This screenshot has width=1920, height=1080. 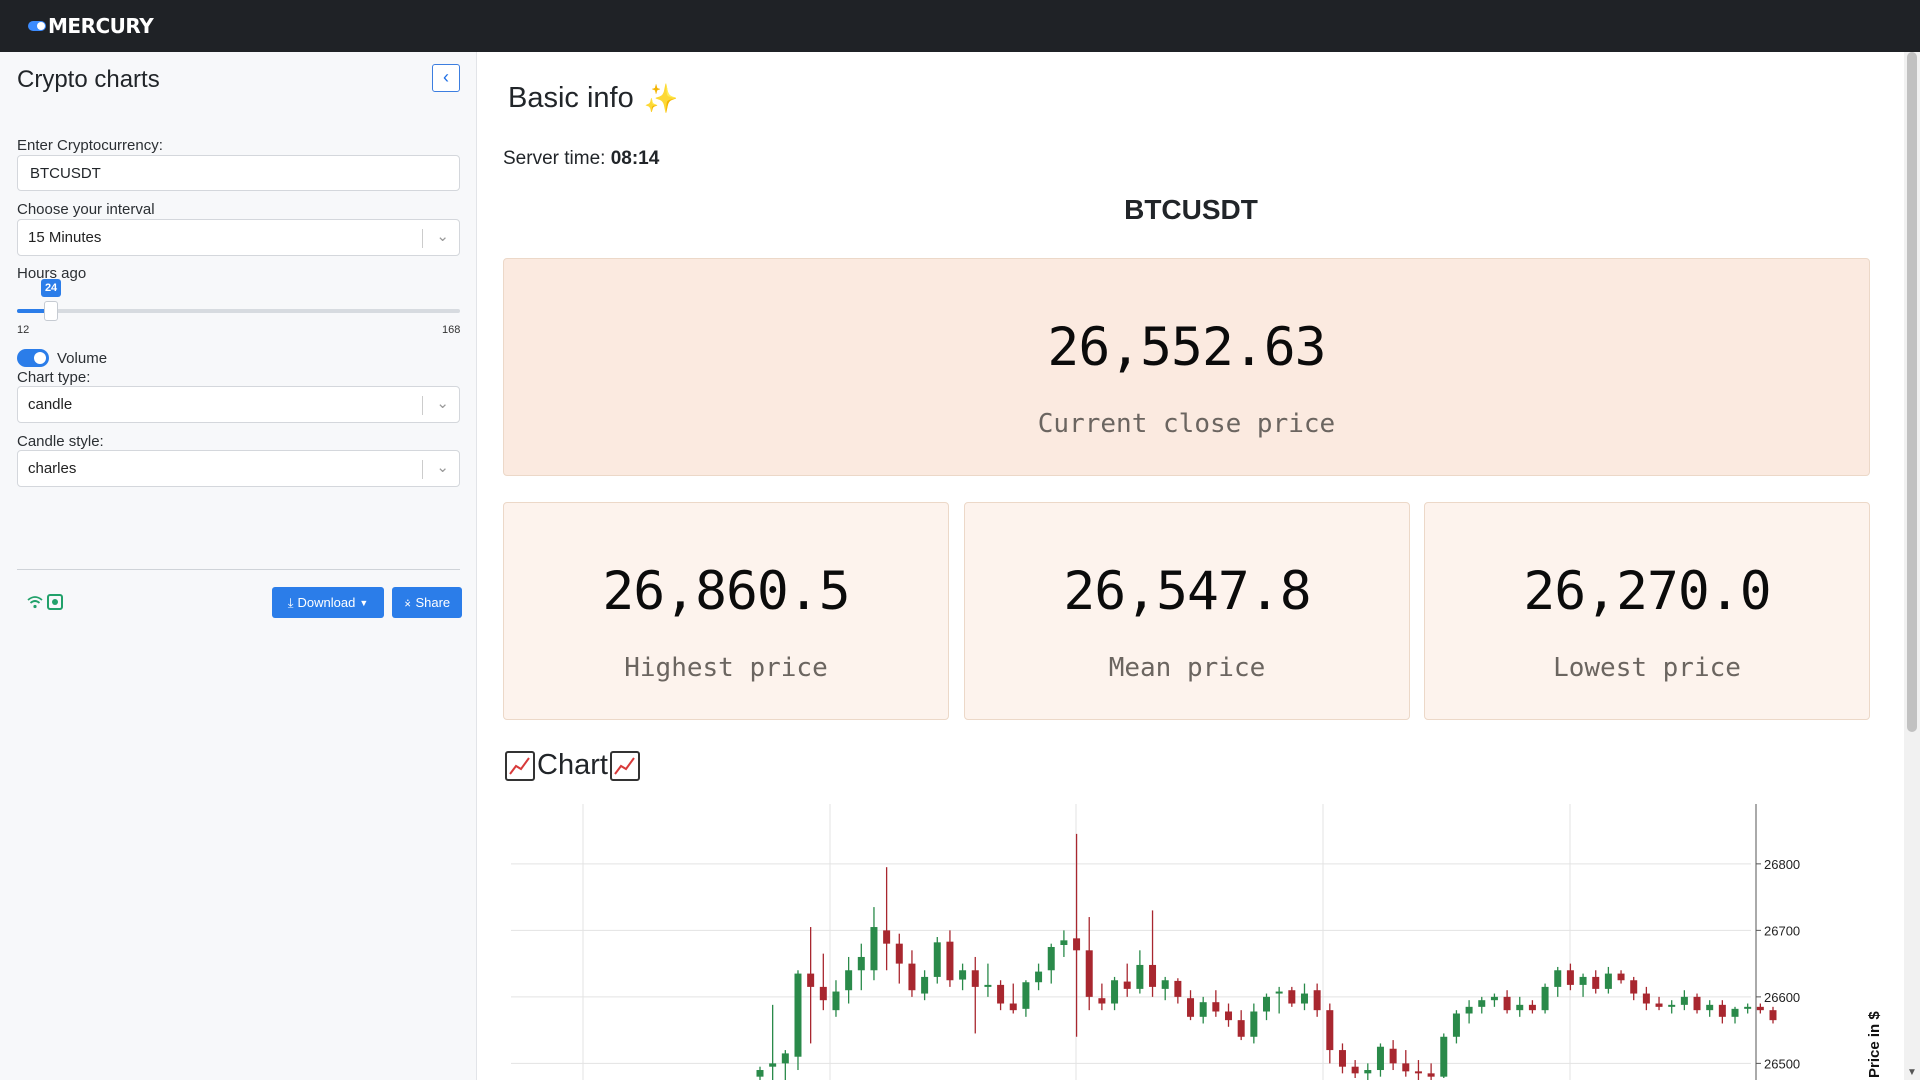 I want to click on sparkles-icon: ✨, so click(x=661, y=98).